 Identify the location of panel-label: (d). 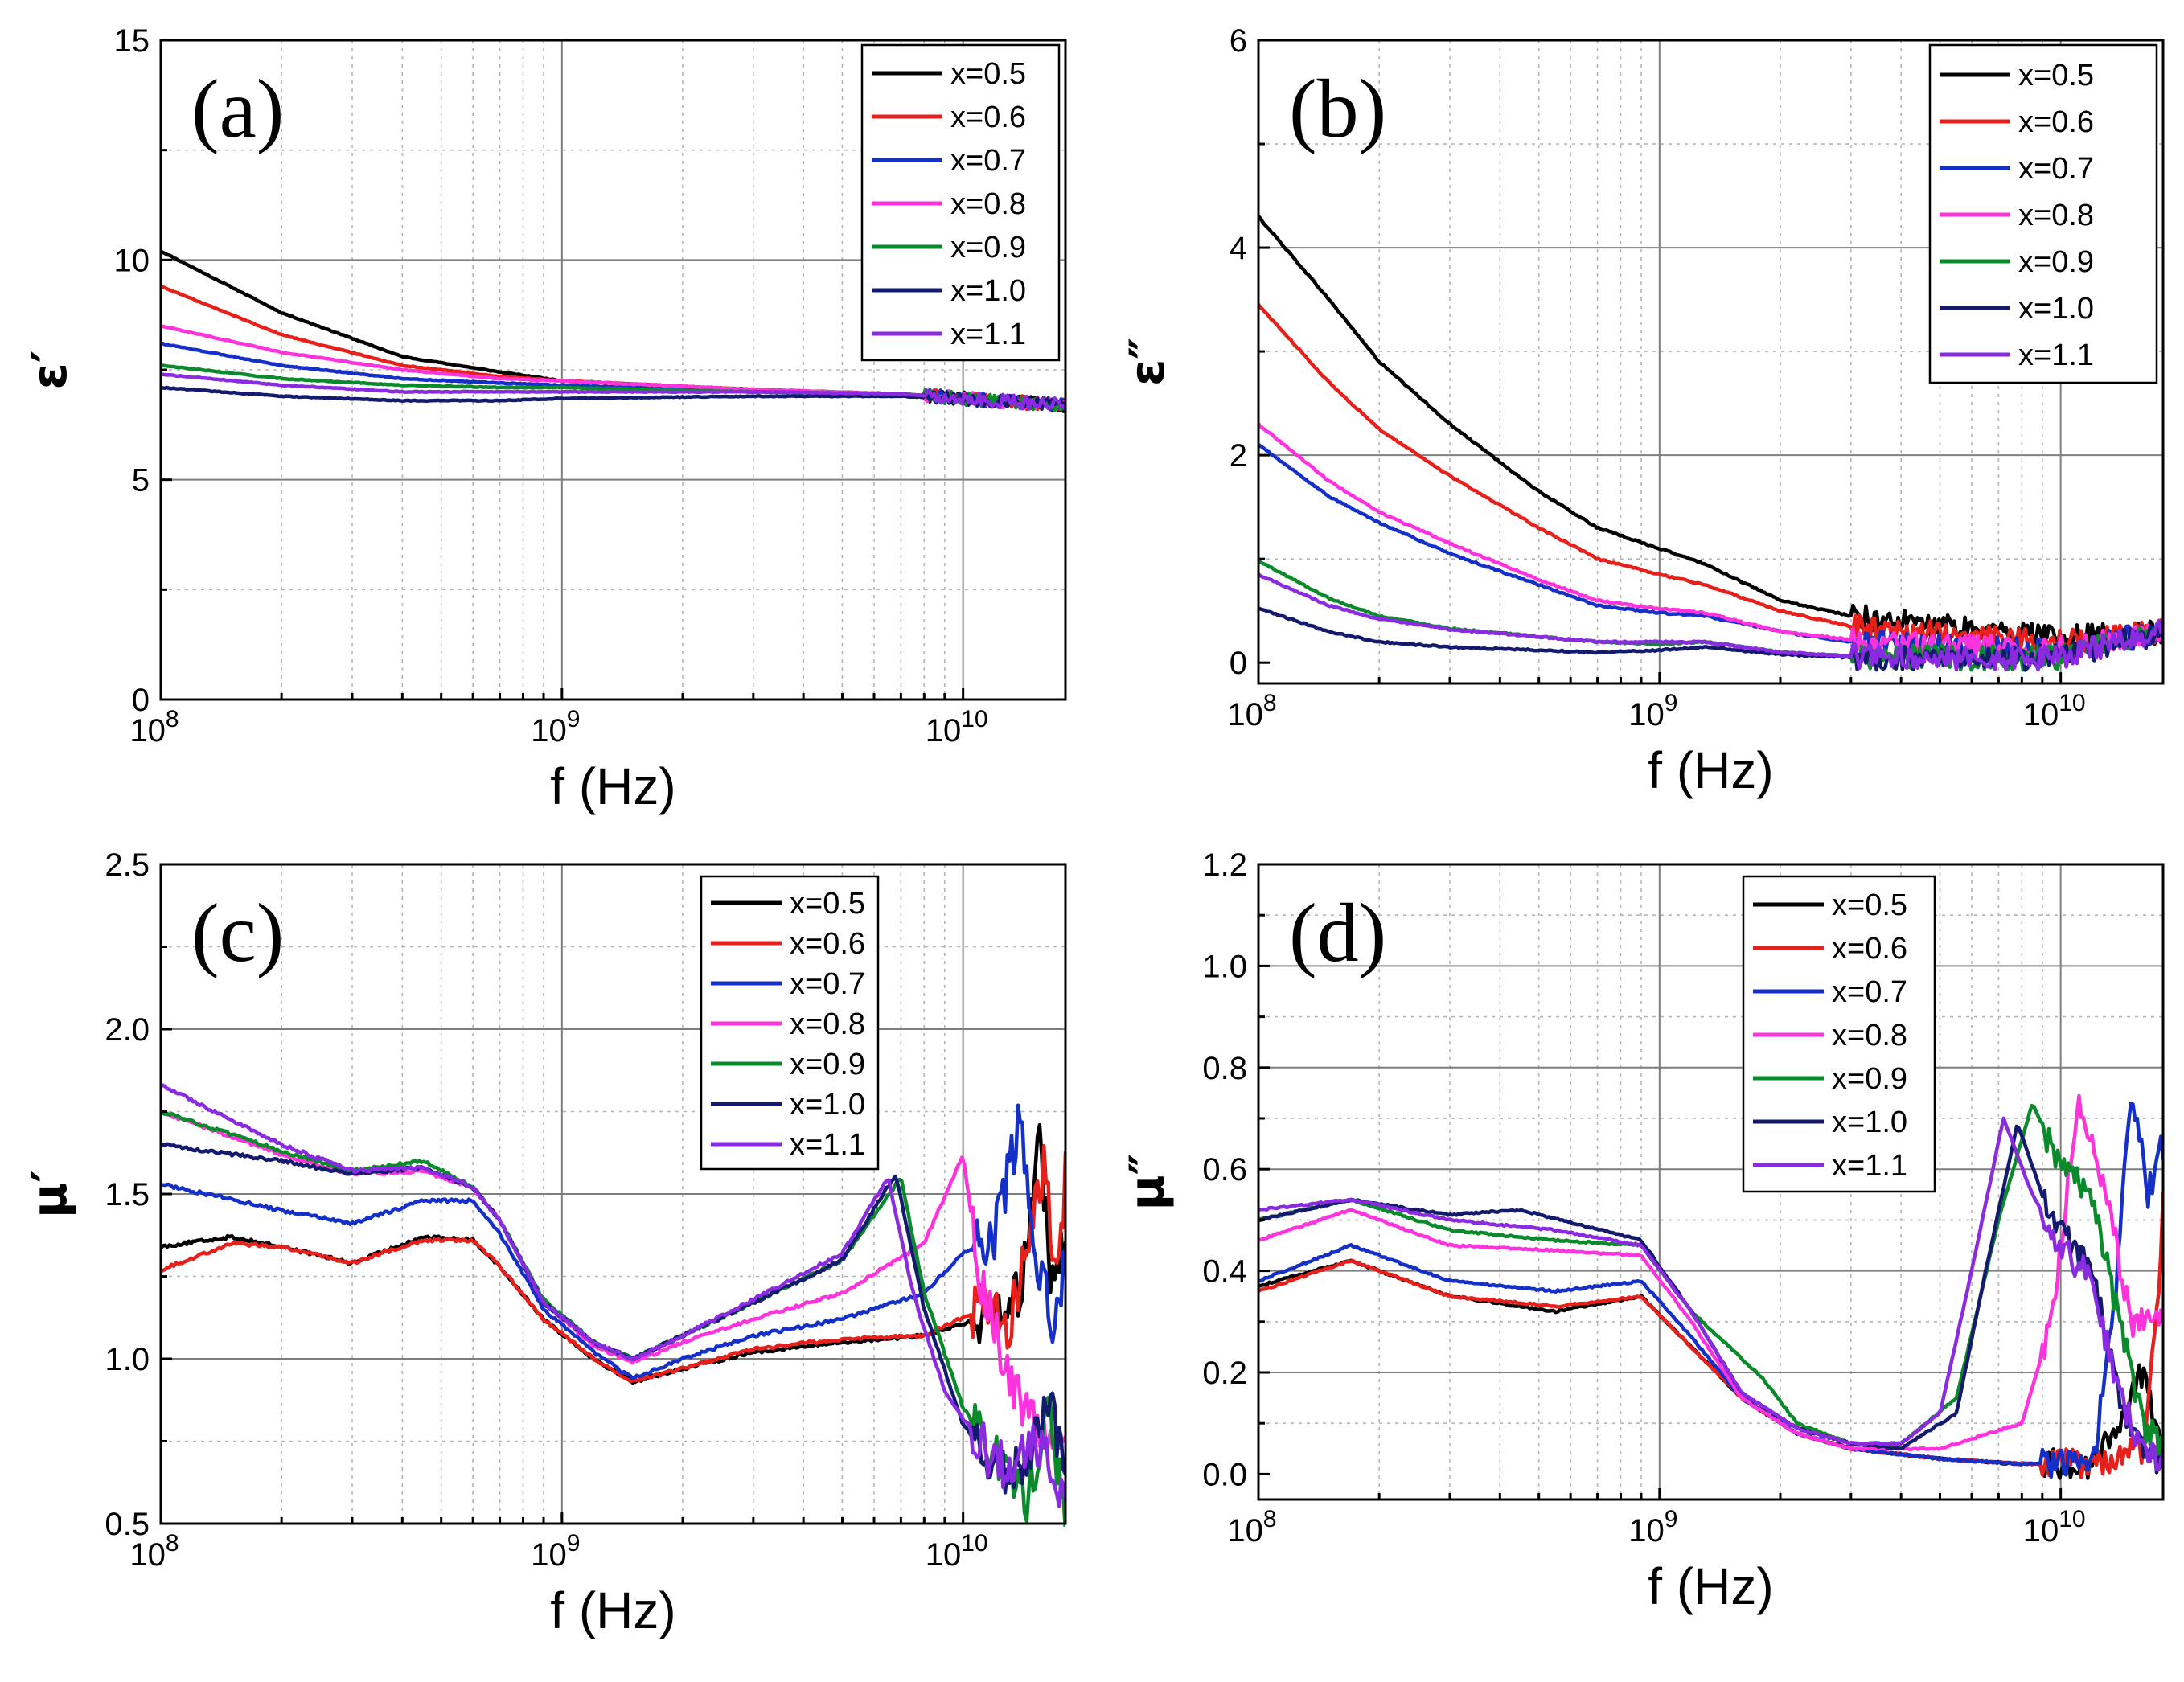
(1337, 933).